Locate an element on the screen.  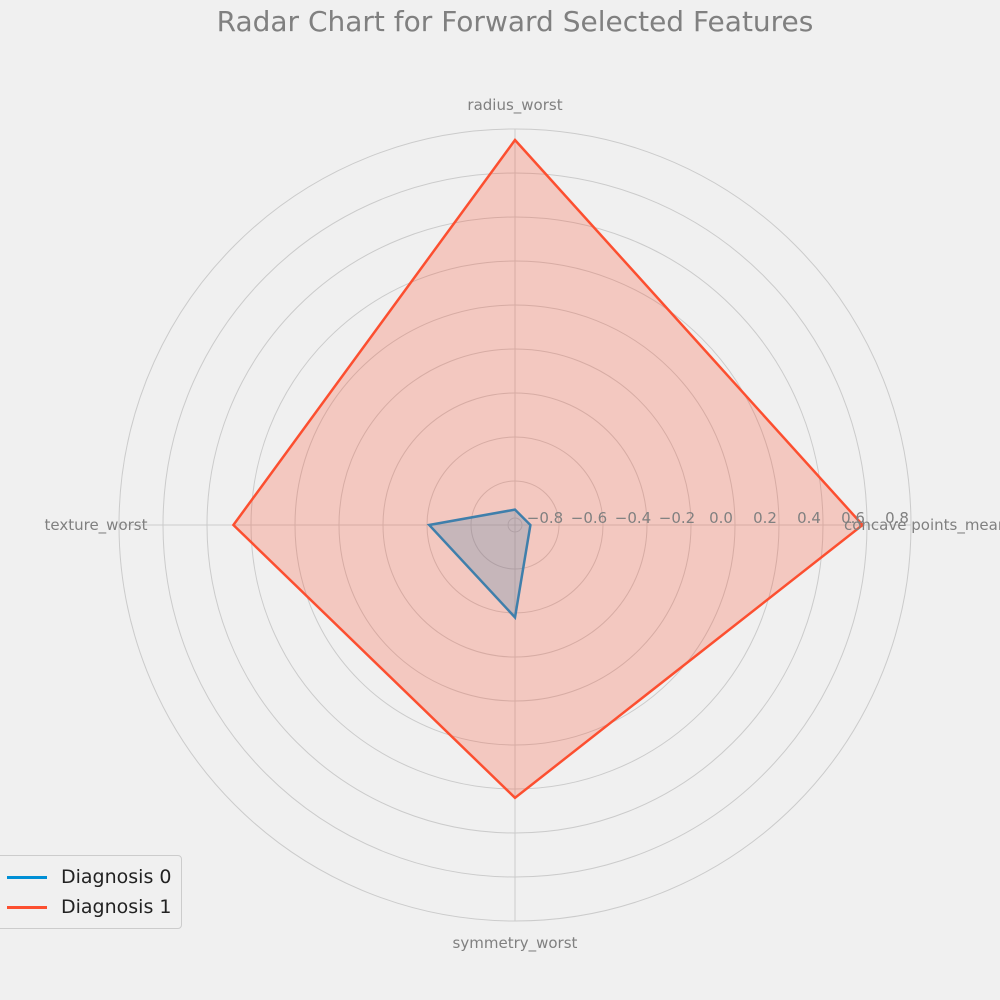
tick-label: 0.4 is located at coordinates (809, 518).